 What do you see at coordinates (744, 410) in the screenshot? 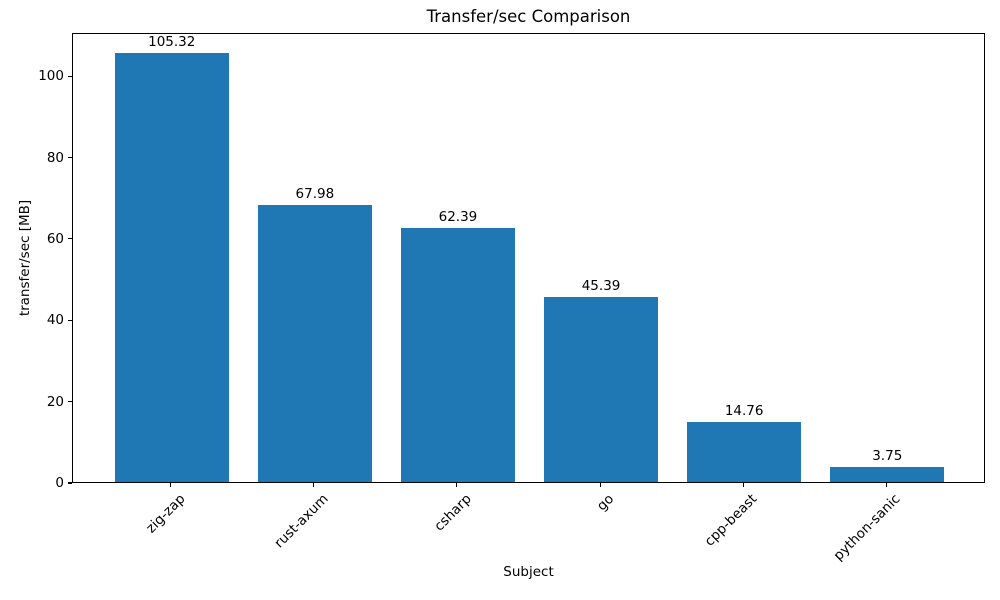
I see `bar-value-label: 14.76` at bounding box center [744, 410].